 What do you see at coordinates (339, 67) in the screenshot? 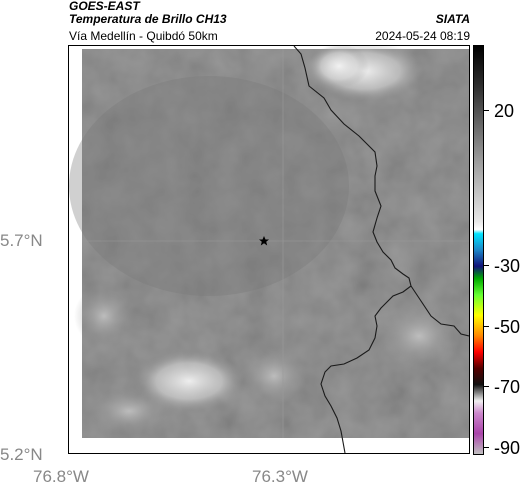
I see `cloud-top-right-b` at bounding box center [339, 67].